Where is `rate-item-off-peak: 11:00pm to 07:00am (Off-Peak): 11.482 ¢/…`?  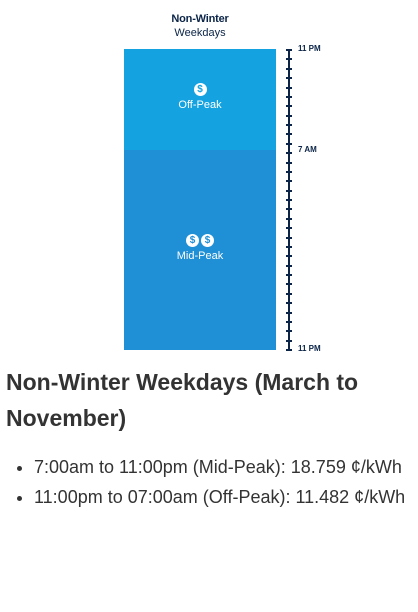 rate-item-off-peak: 11:00pm to 07:00am (Off-Peak): 11.482 ¢/… is located at coordinates (222, 497).